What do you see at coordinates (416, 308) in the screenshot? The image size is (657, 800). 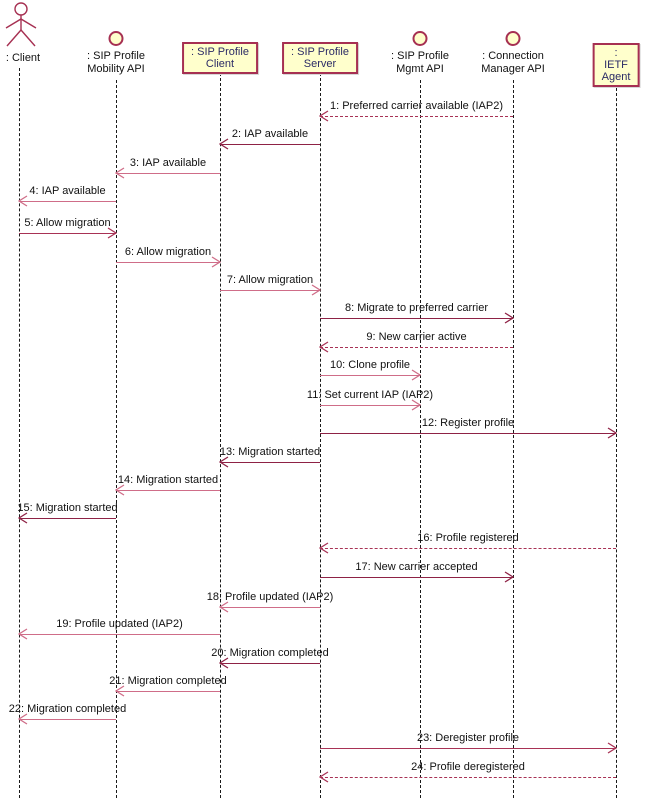 I see `message-label-8: 8: Migrate to preferred carrier` at bounding box center [416, 308].